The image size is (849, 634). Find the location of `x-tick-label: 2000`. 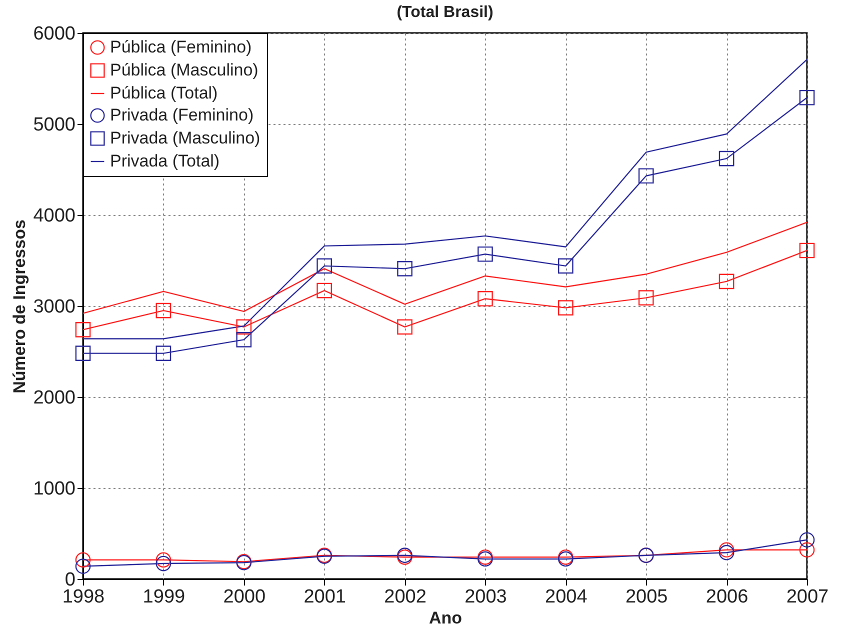

x-tick-label: 2000 is located at coordinates (244, 597).